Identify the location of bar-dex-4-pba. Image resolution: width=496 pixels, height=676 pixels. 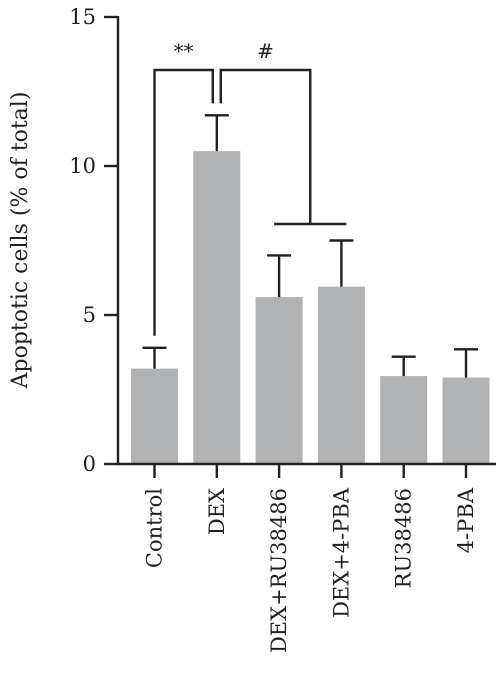
(341, 375).